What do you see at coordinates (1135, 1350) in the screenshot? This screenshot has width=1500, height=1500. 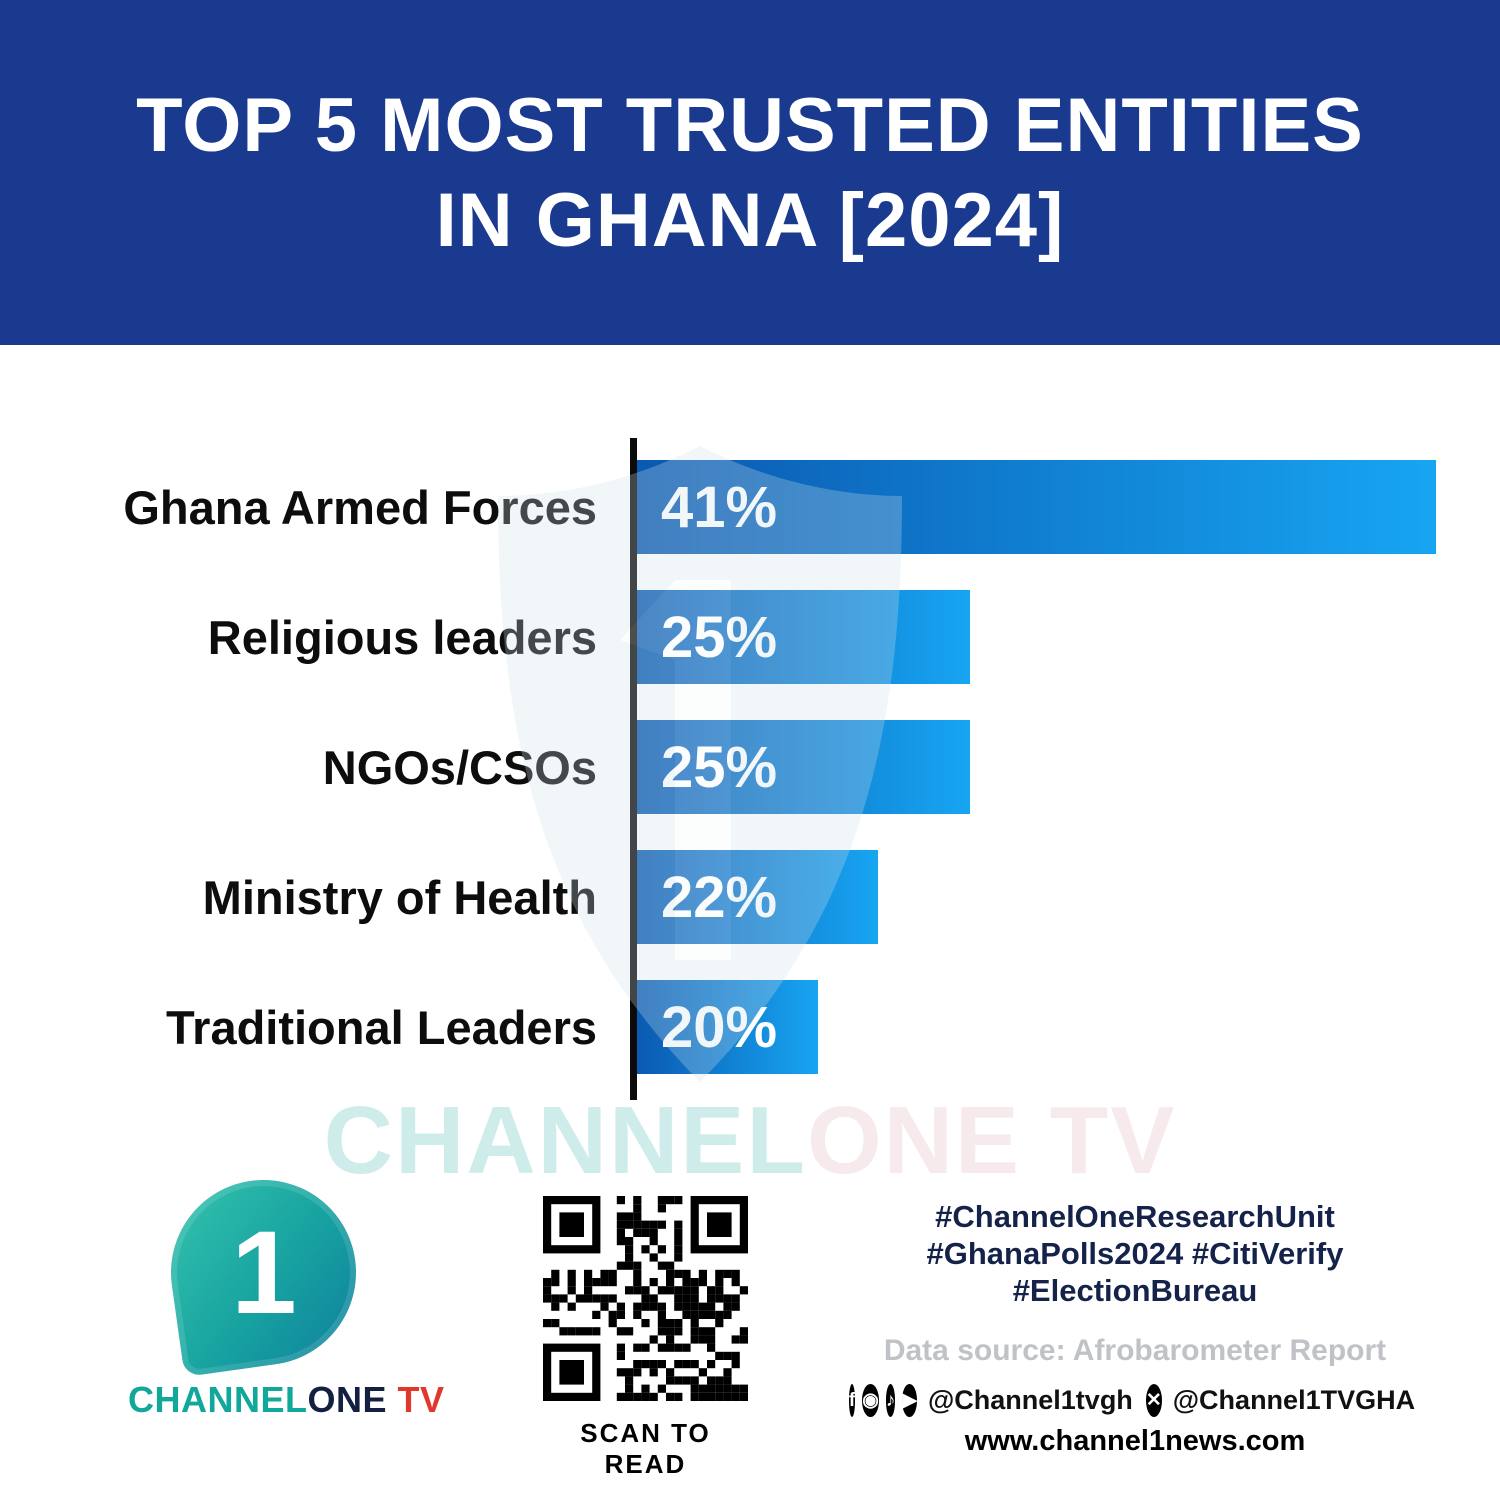 I see `data-source-text: Data source: Afrobarometer Report` at bounding box center [1135, 1350].